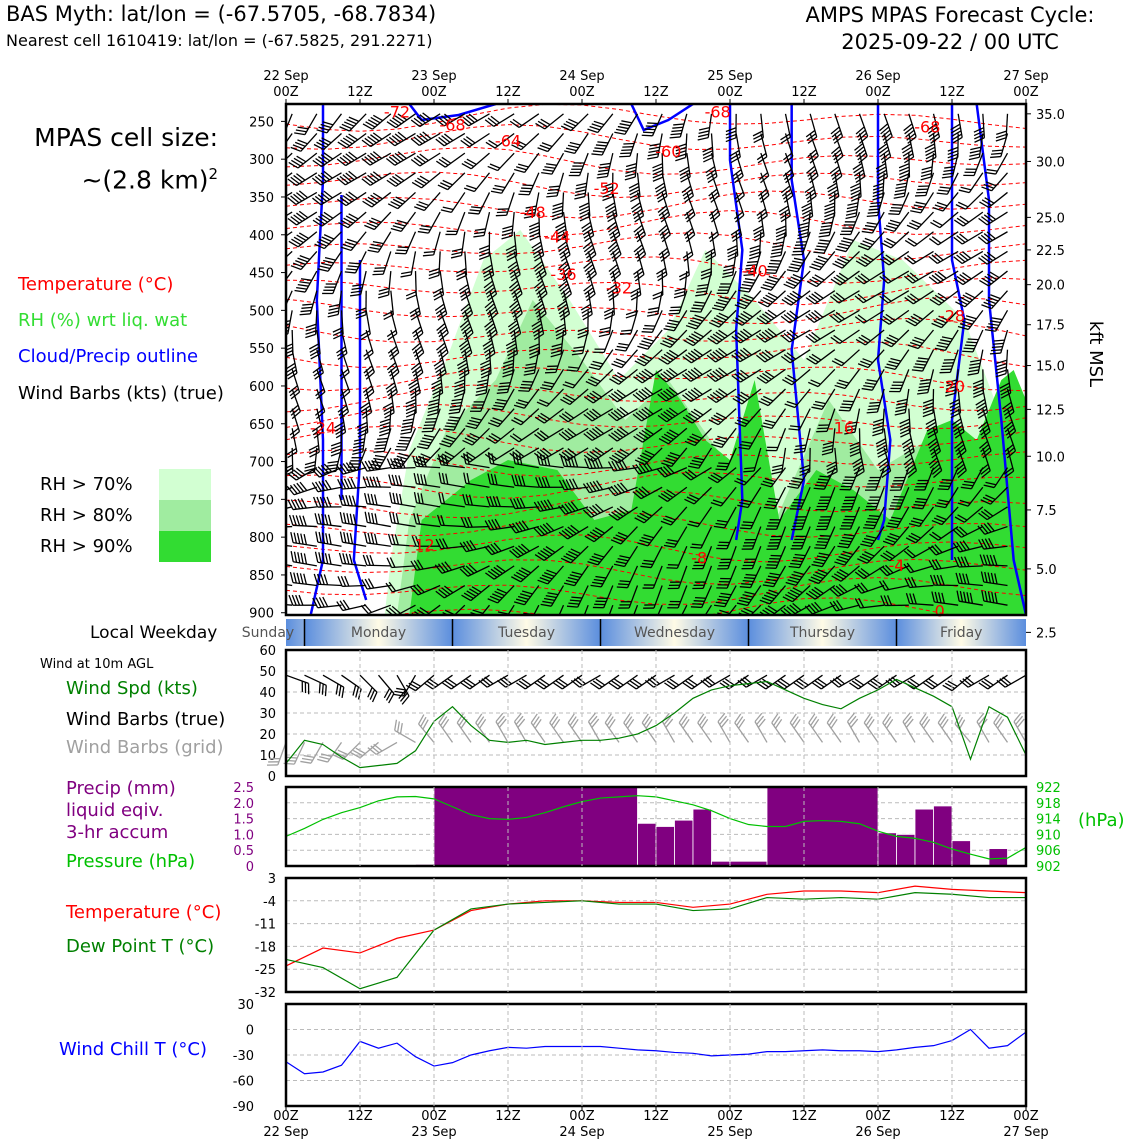  What do you see at coordinates (261, 387) in the screenshot?
I see `pressure-tick-label: 600` at bounding box center [261, 387].